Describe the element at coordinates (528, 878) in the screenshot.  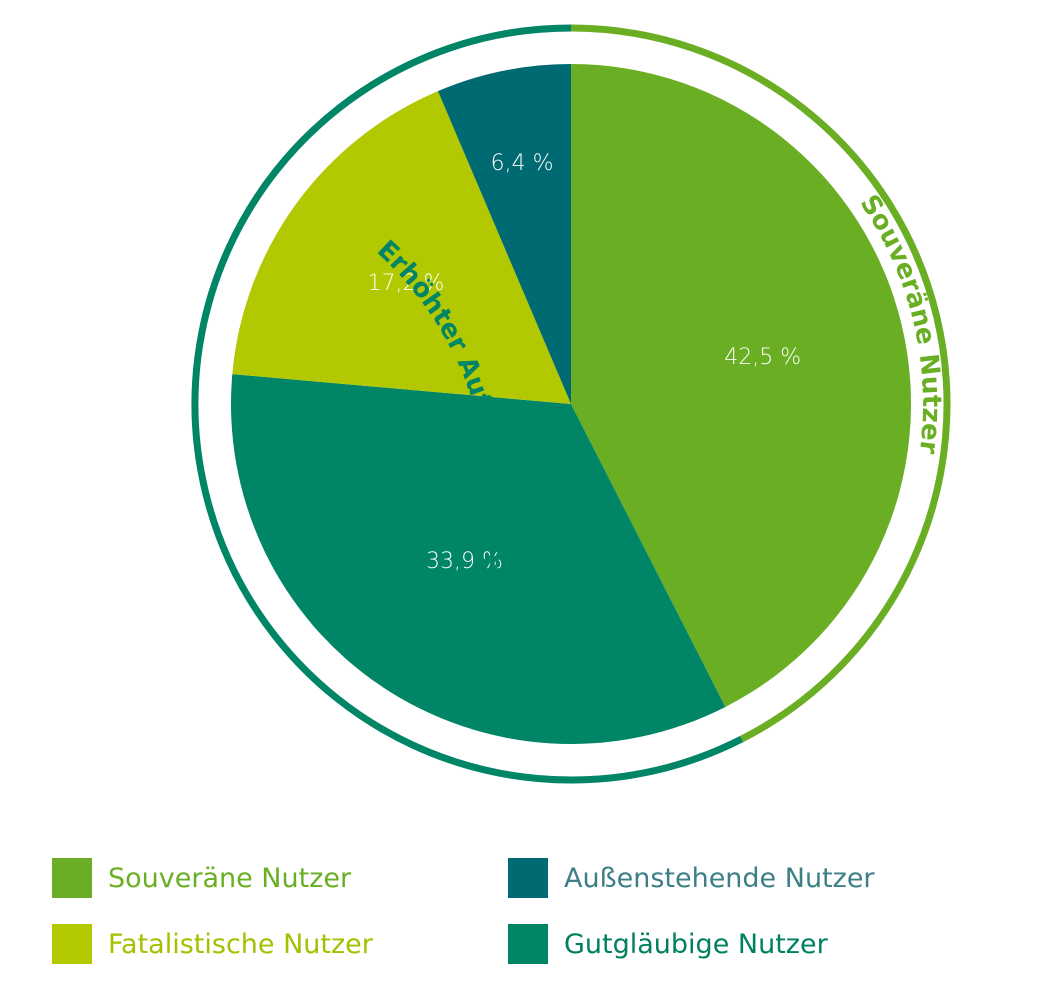
I see `legend-swatch-aussenstehend` at that location.